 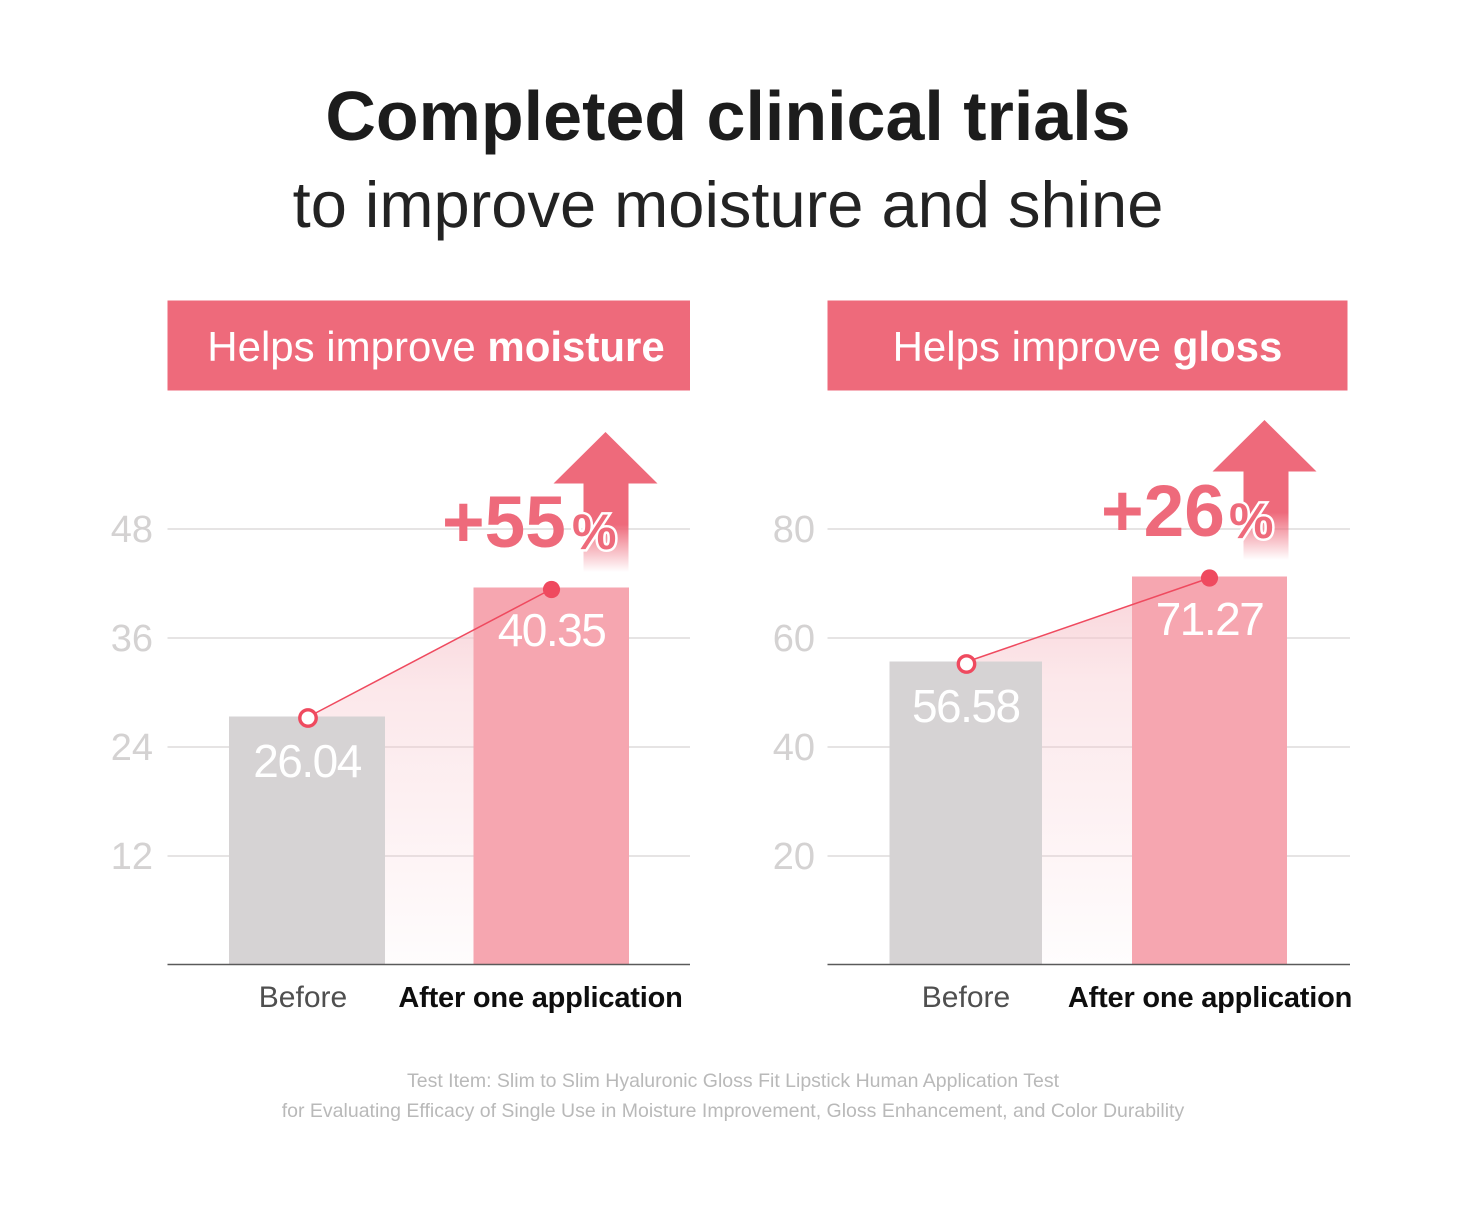 I want to click on svg-text: 24, so click(x=132, y=748).